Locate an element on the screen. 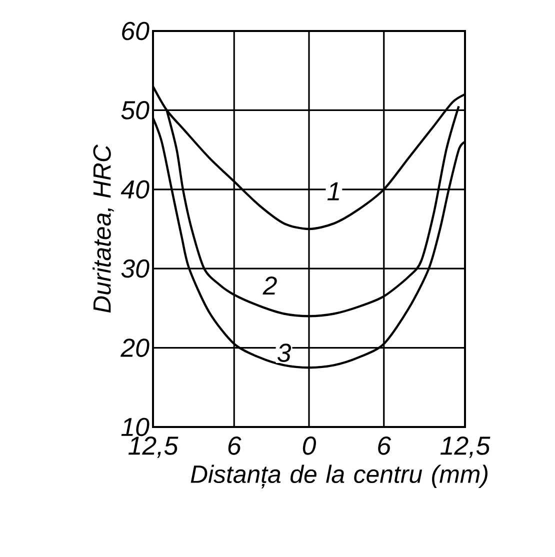 Image resolution: width=555 pixels, height=557 pixels. series-label: 2 is located at coordinates (269, 285).